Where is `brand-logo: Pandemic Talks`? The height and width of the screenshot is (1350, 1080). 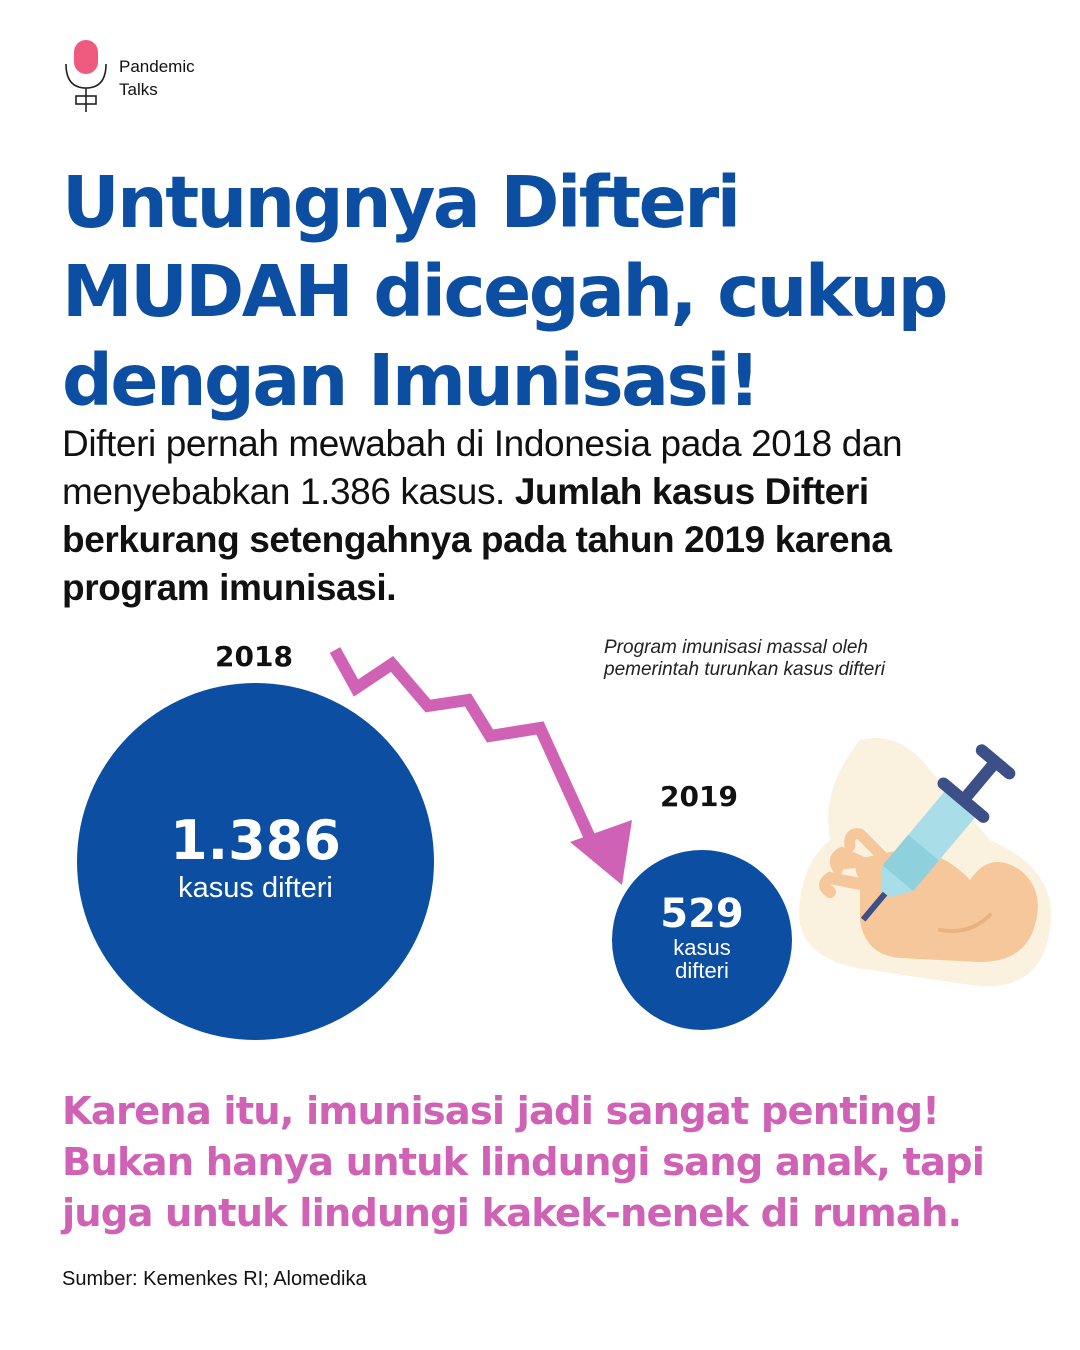
brand-logo: Pandemic Talks is located at coordinates (162, 78).